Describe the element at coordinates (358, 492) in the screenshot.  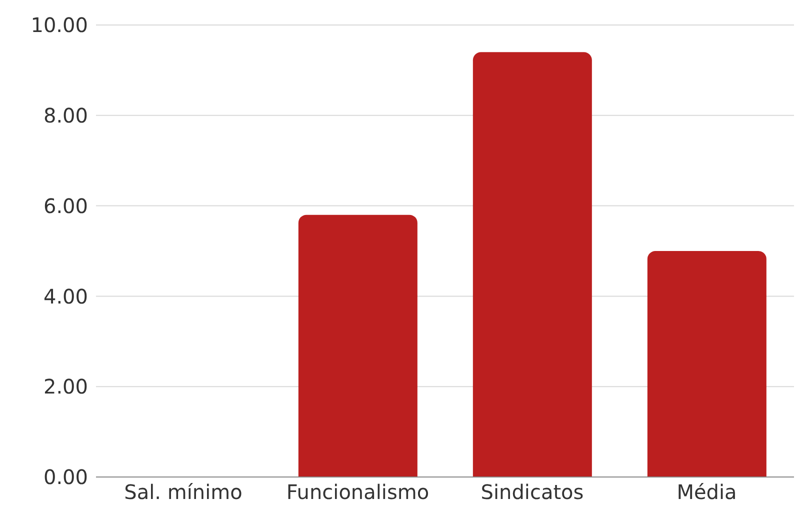
I see `x-tick-label: Funcionalismo` at that location.